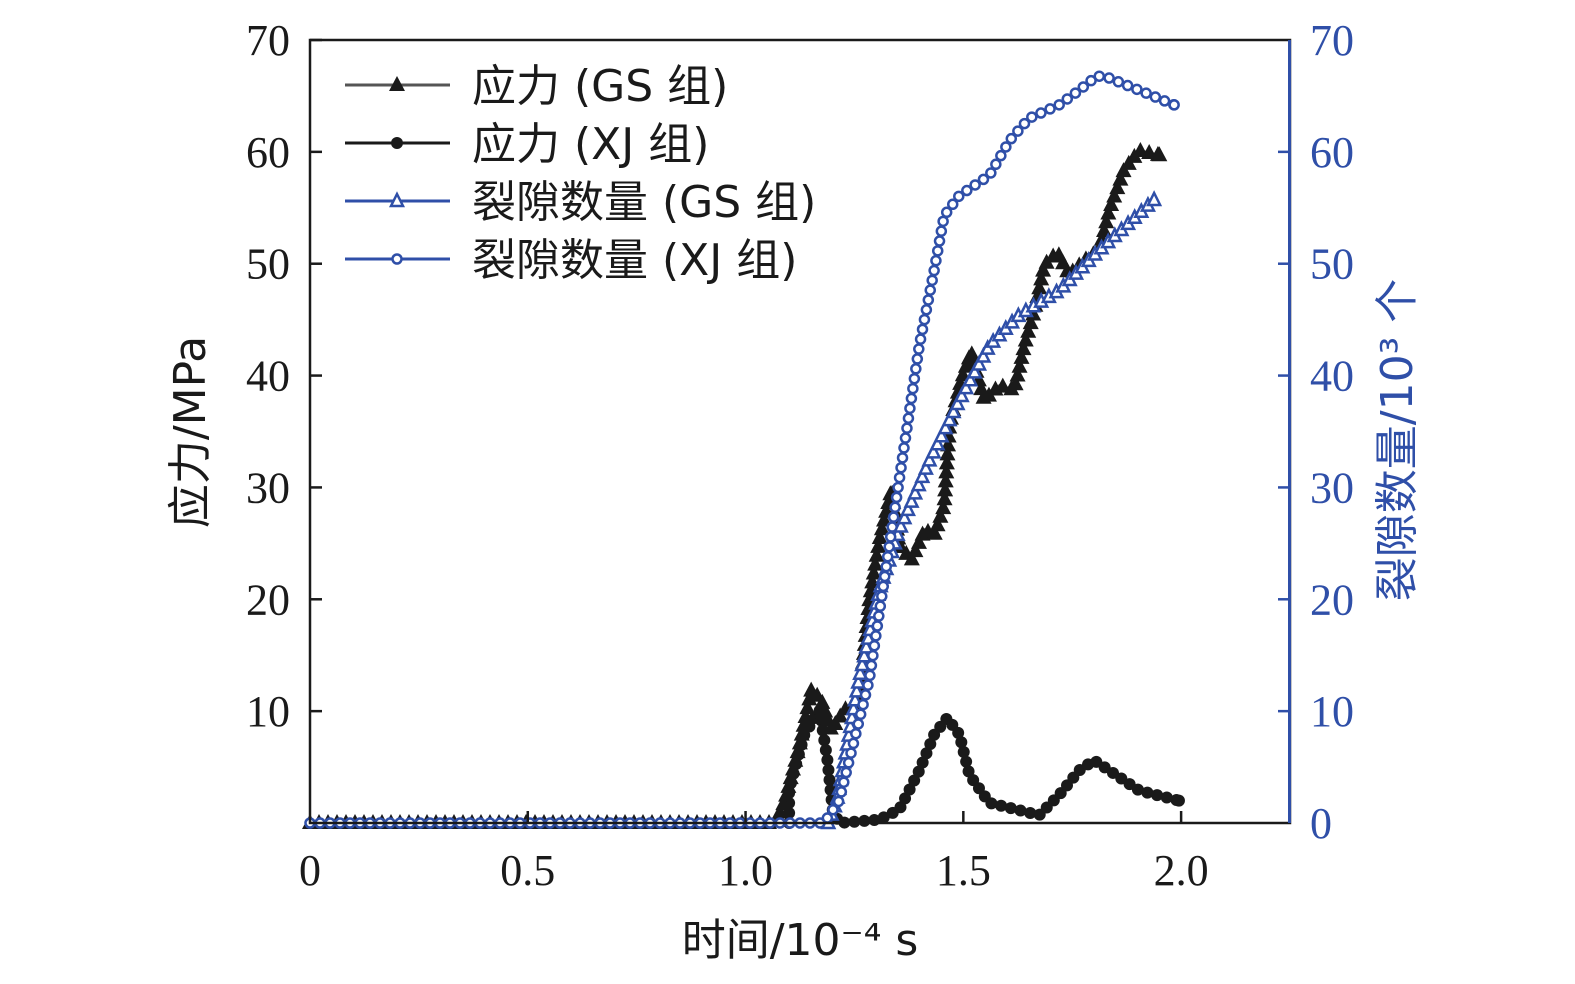  What do you see at coordinates (991, 511) in the screenshot?
I see `series-line` at bounding box center [991, 511].